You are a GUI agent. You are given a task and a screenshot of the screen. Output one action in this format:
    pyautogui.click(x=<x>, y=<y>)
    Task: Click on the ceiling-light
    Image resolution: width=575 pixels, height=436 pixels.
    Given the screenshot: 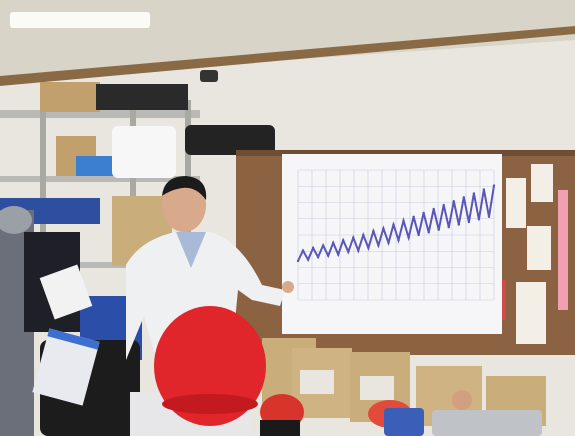 What is the action you would take?
    pyautogui.click(x=80, y=20)
    